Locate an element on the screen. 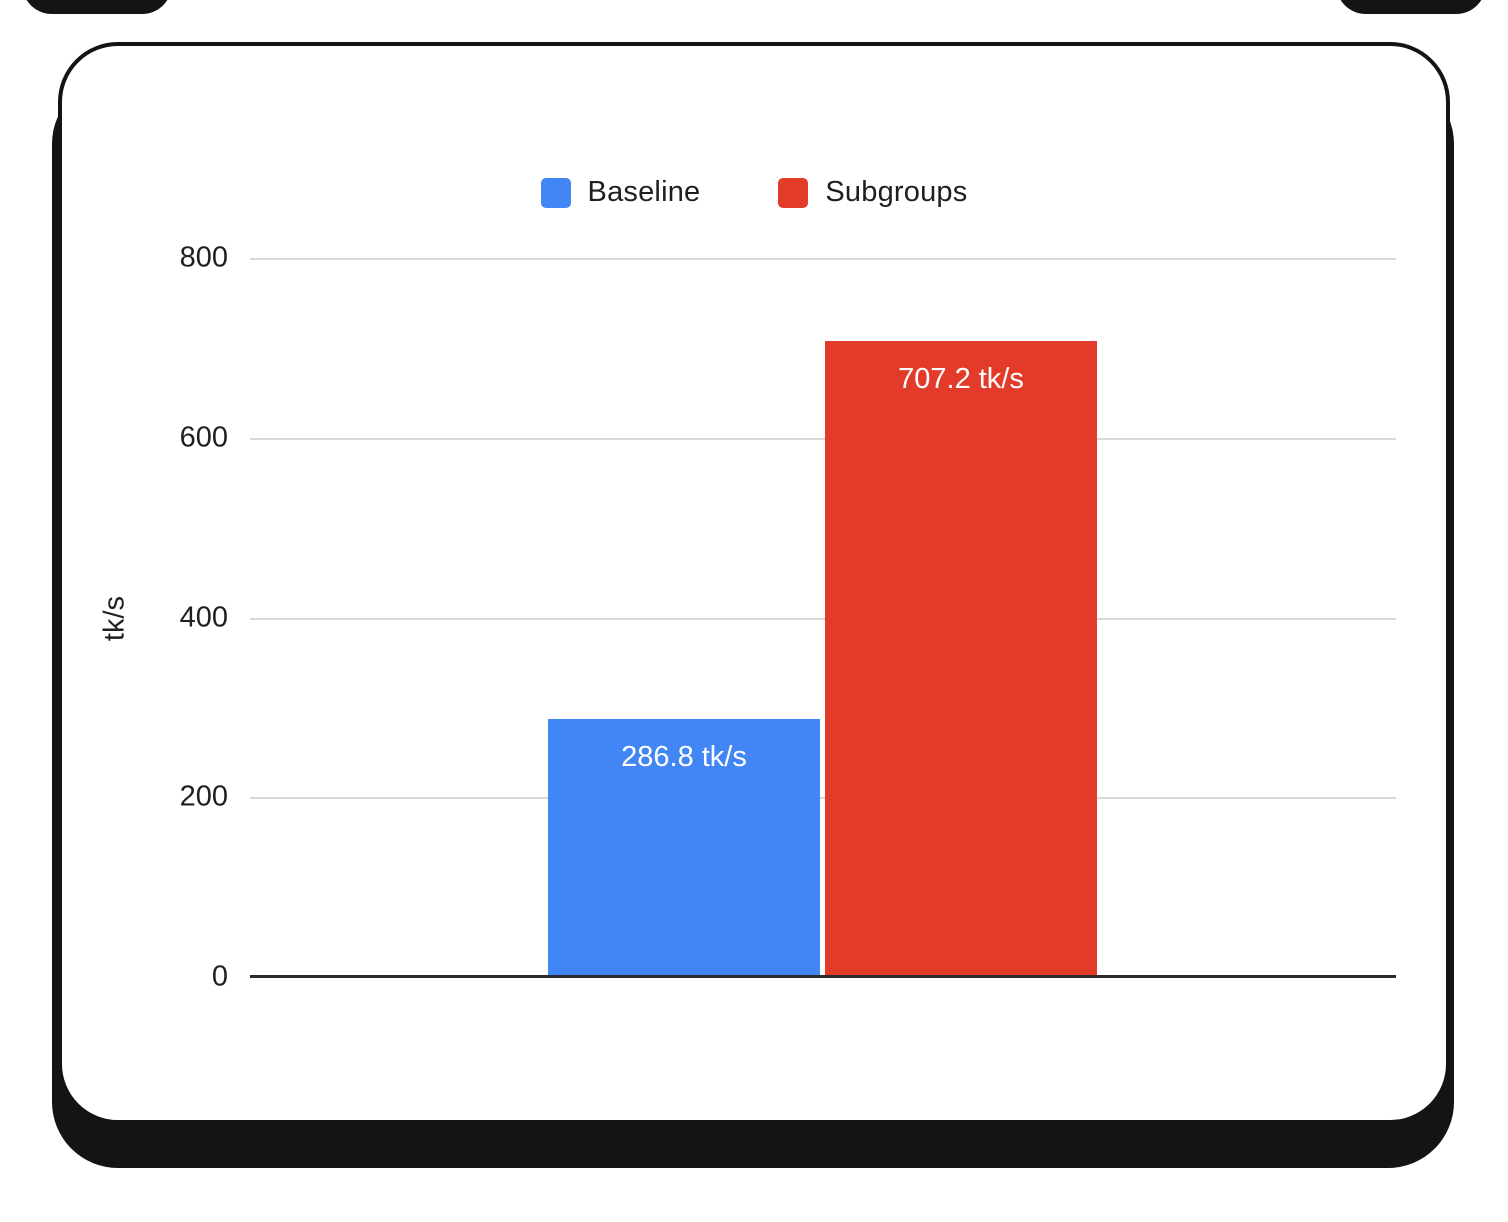 This screenshot has width=1508, height=1222. legend-swatch-baseline is located at coordinates (555, 192).